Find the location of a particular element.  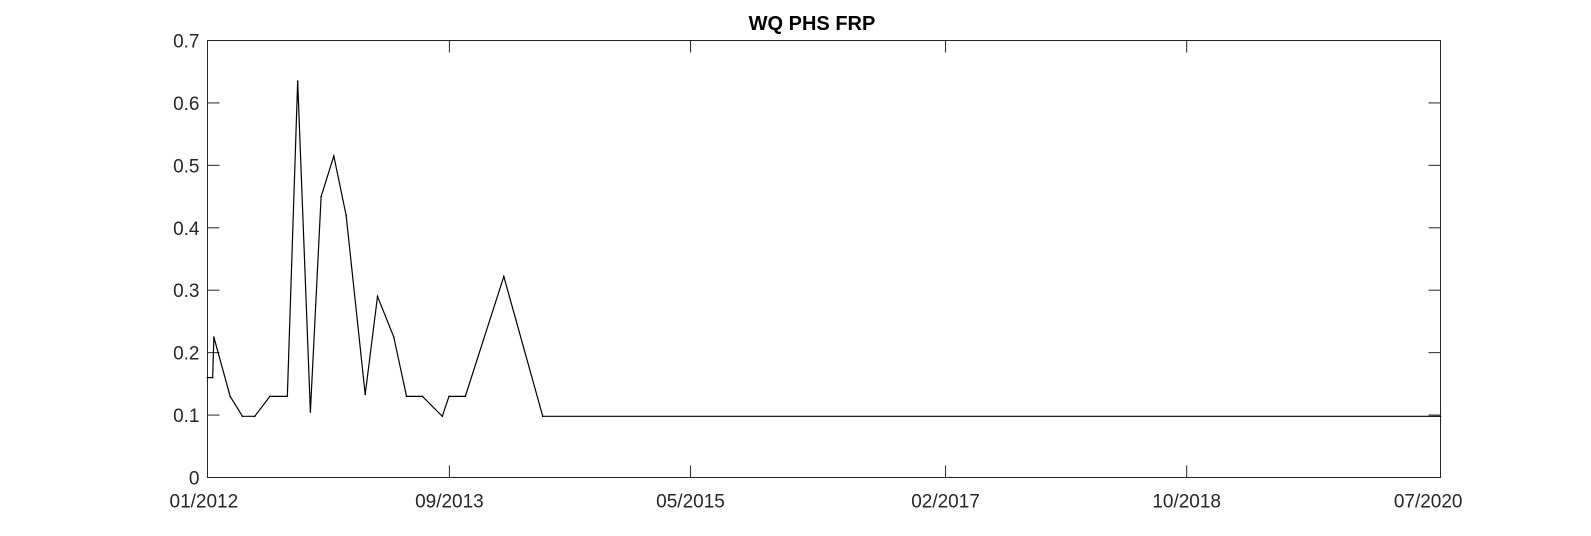

x-tick-label: 02/2017 is located at coordinates (945, 502).